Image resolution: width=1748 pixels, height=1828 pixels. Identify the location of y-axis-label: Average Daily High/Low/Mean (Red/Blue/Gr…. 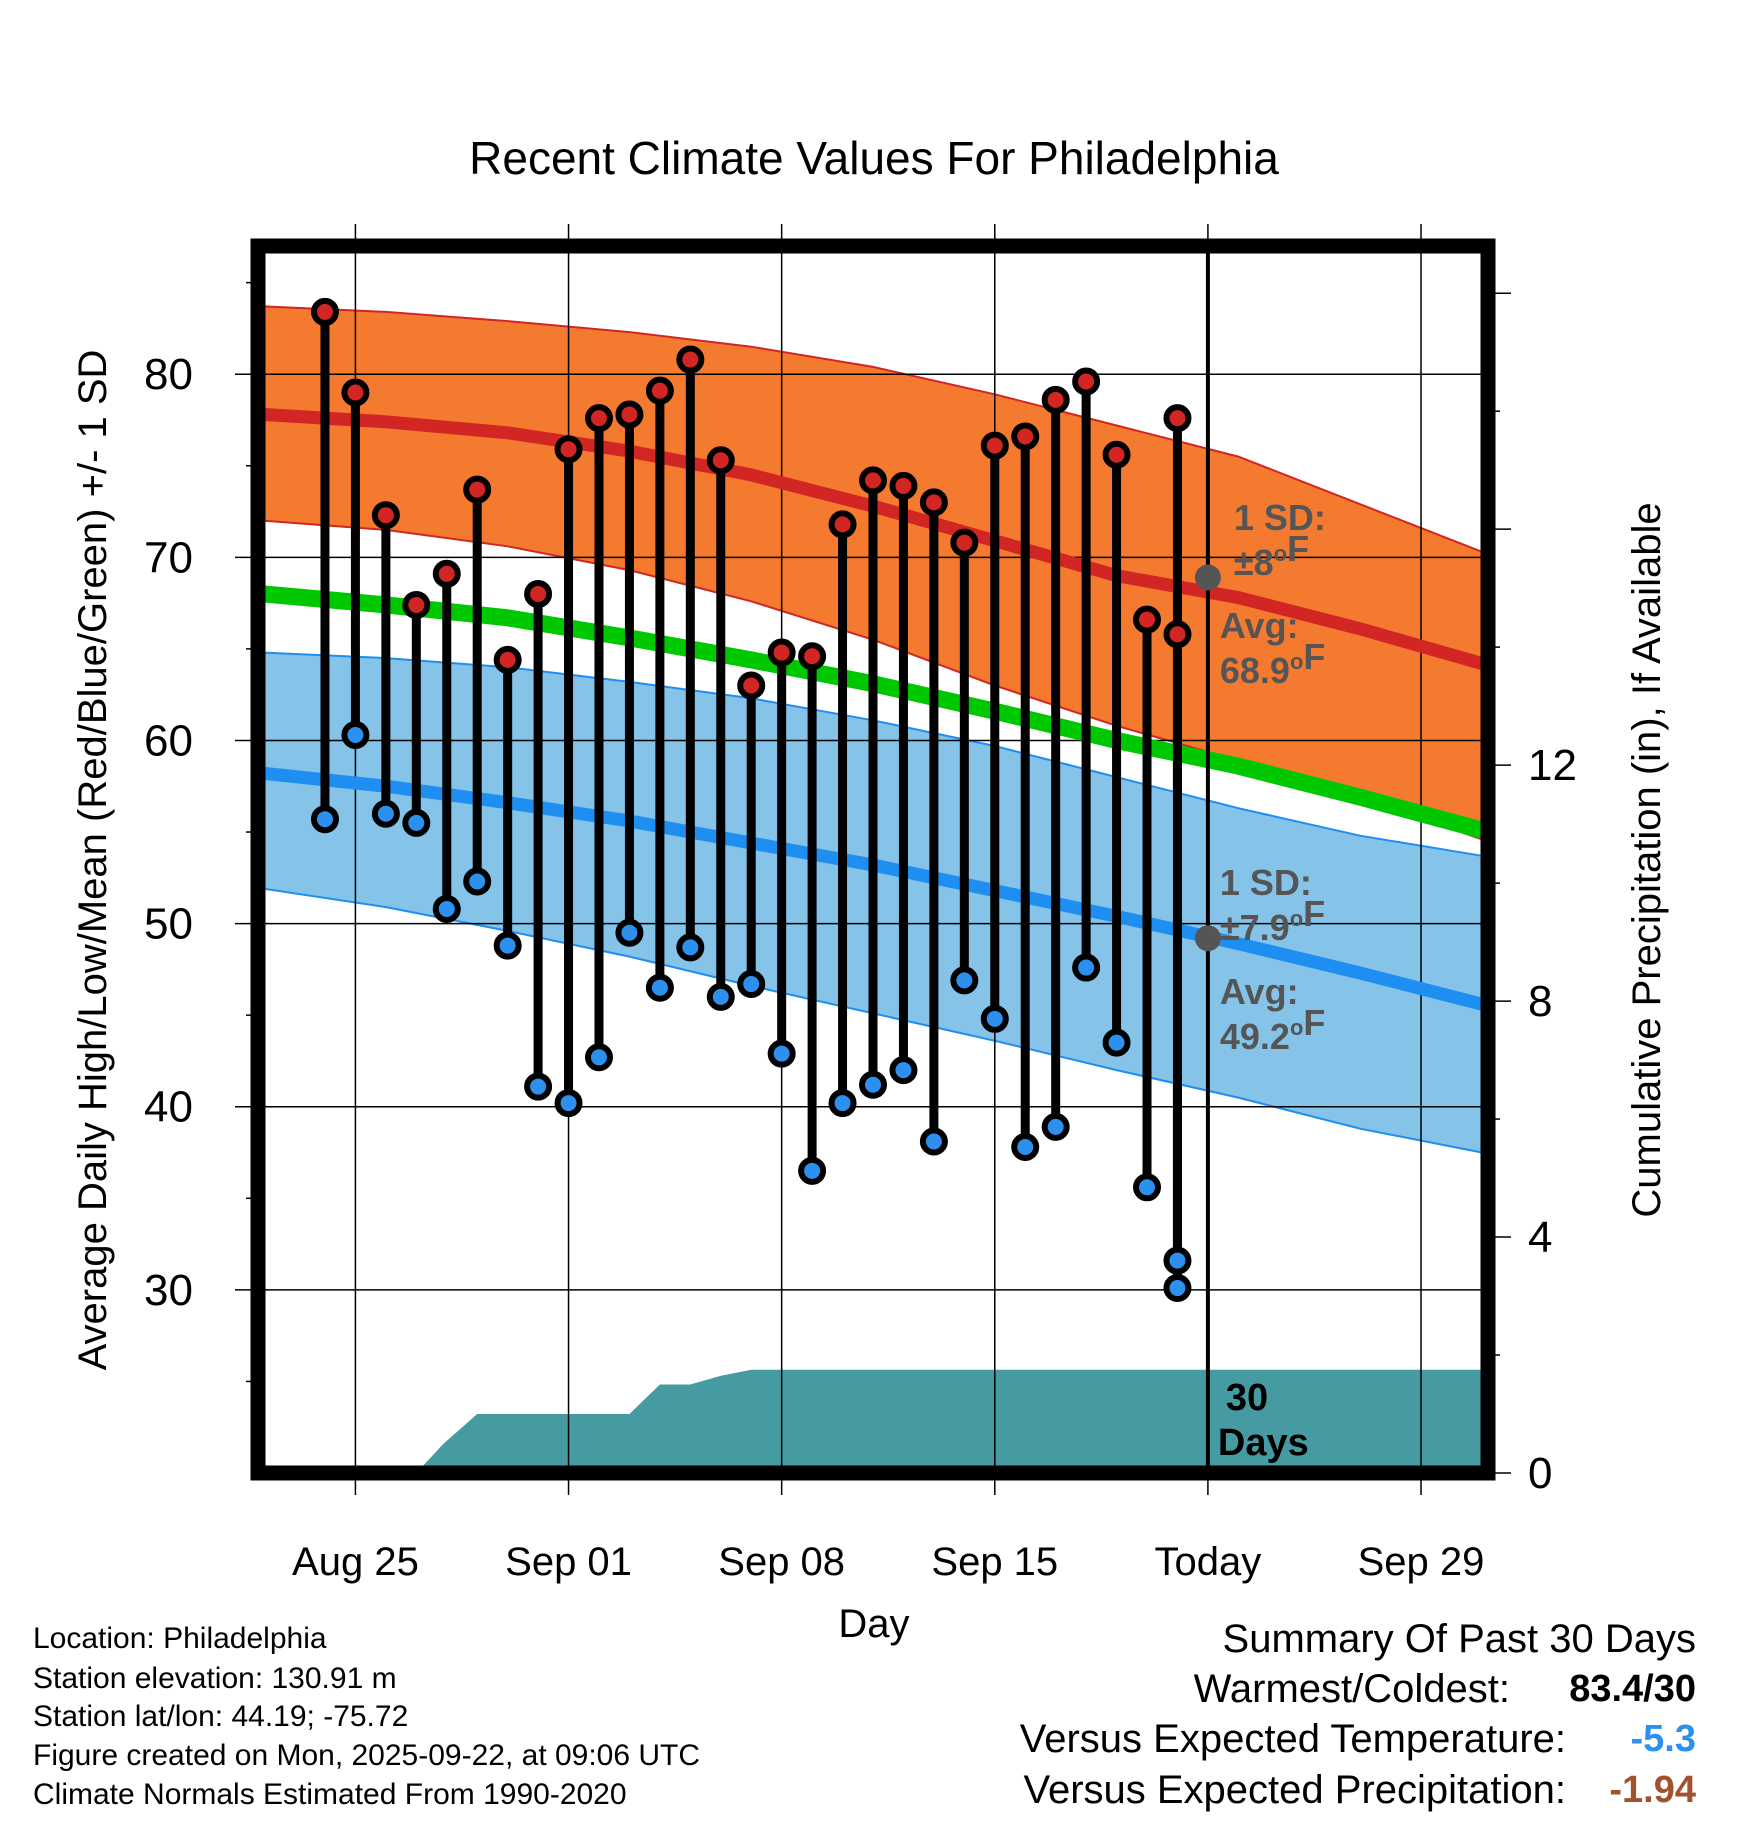
(93, 860).